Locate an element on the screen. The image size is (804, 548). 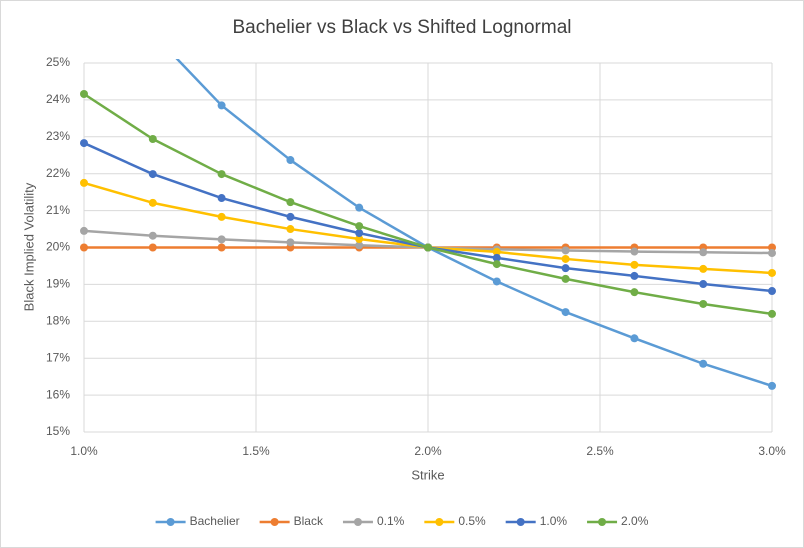
legend-label: Black is located at coordinates (309, 521).